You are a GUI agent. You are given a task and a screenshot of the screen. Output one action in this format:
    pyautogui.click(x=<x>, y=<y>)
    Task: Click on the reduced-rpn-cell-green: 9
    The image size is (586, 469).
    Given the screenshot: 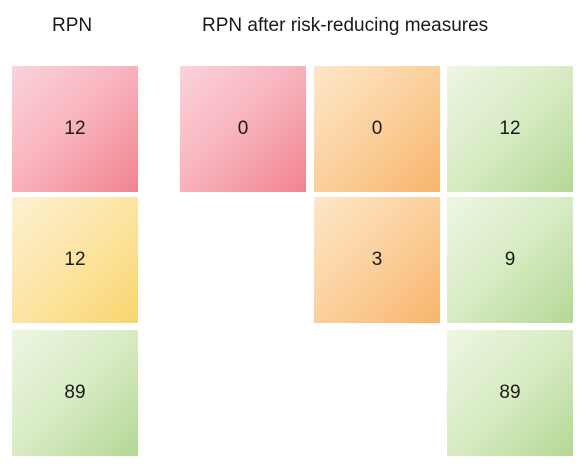 What is the action you would take?
    pyautogui.click(x=510, y=260)
    